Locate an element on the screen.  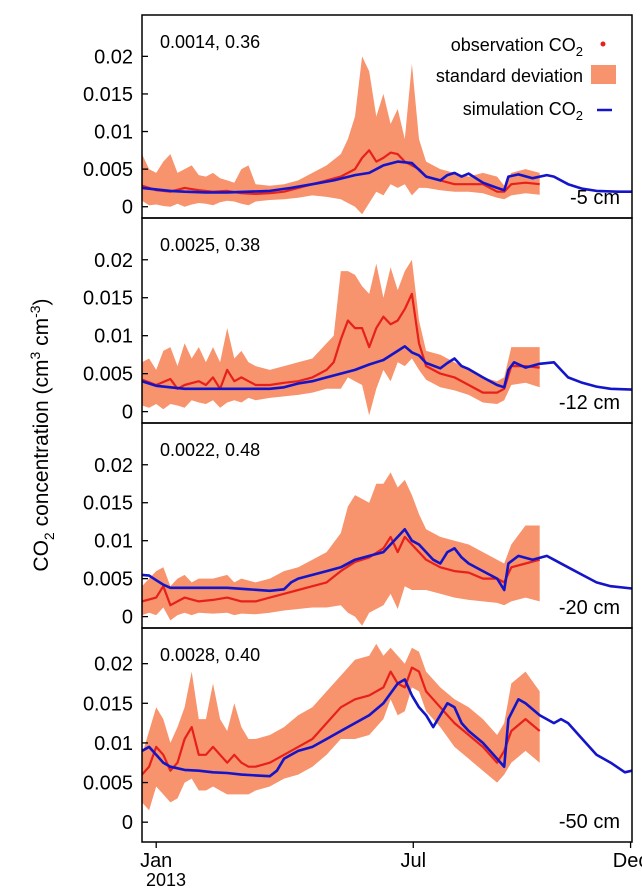
panel-depth-label: -50 cm is located at coordinates (589, 822).